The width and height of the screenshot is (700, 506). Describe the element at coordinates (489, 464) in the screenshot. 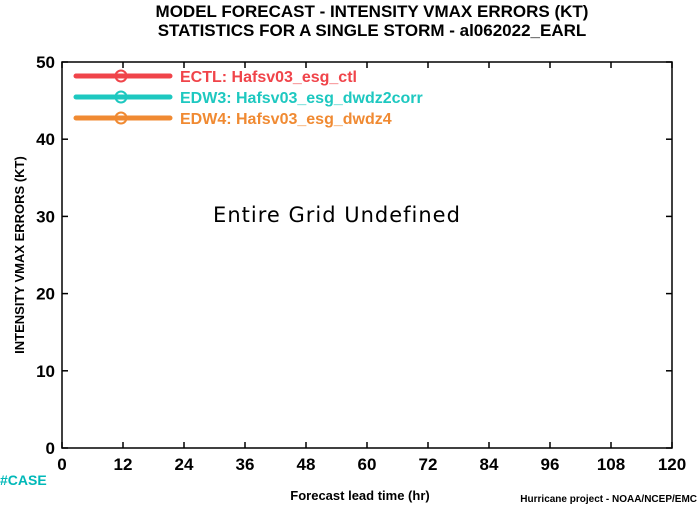

I see `x-tick-label: 84` at that location.